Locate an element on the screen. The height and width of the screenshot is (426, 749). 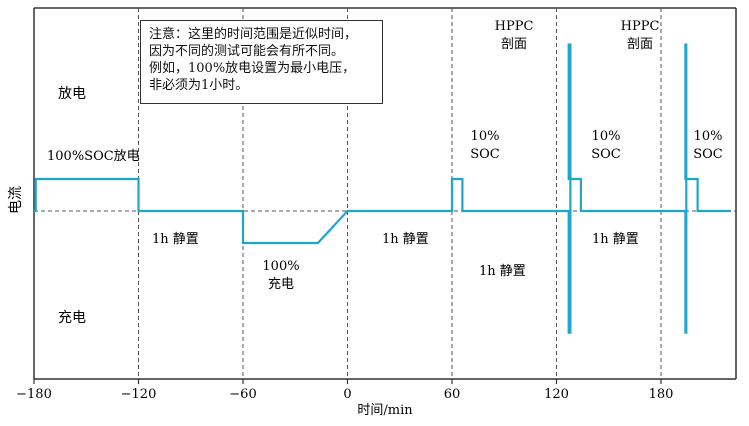
x-tick-label: −180 is located at coordinates (34, 394).